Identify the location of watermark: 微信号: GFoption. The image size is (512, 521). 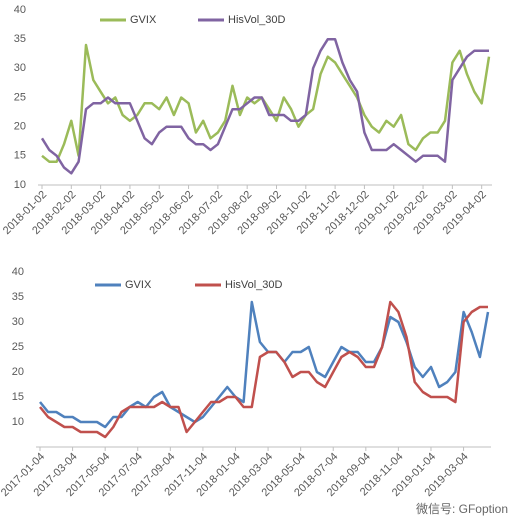
(462, 509).